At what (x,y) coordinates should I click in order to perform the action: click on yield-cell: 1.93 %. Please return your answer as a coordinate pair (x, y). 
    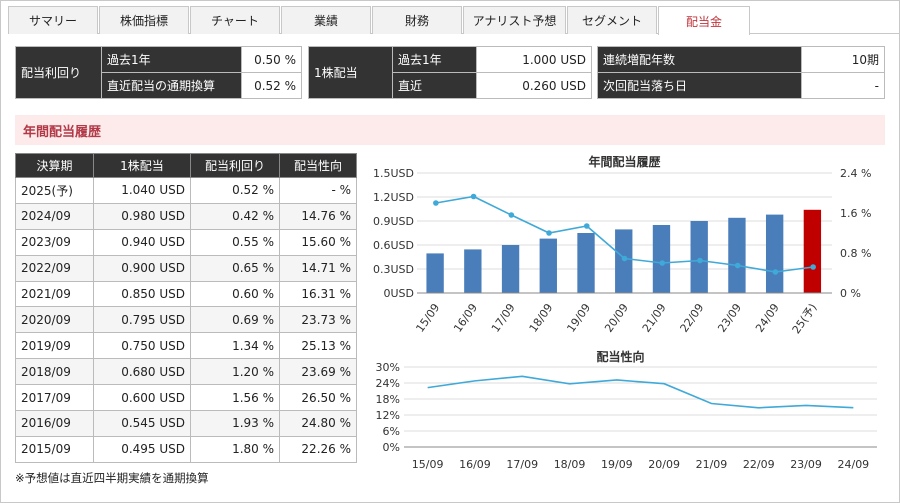
    Looking at the image, I should click on (235, 423).